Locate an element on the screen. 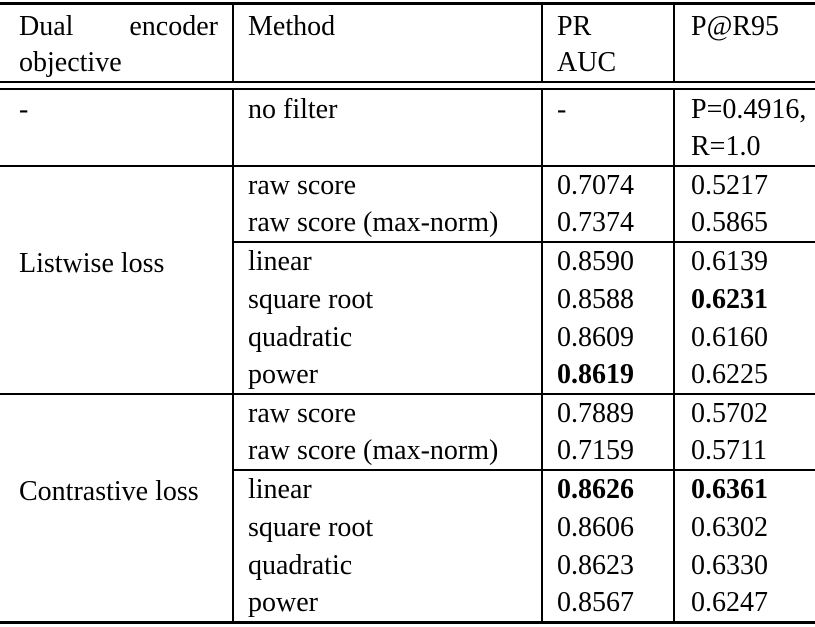  table-row: raw score (max-norm) 0.7159 0.5711 is located at coordinates (407, 452).